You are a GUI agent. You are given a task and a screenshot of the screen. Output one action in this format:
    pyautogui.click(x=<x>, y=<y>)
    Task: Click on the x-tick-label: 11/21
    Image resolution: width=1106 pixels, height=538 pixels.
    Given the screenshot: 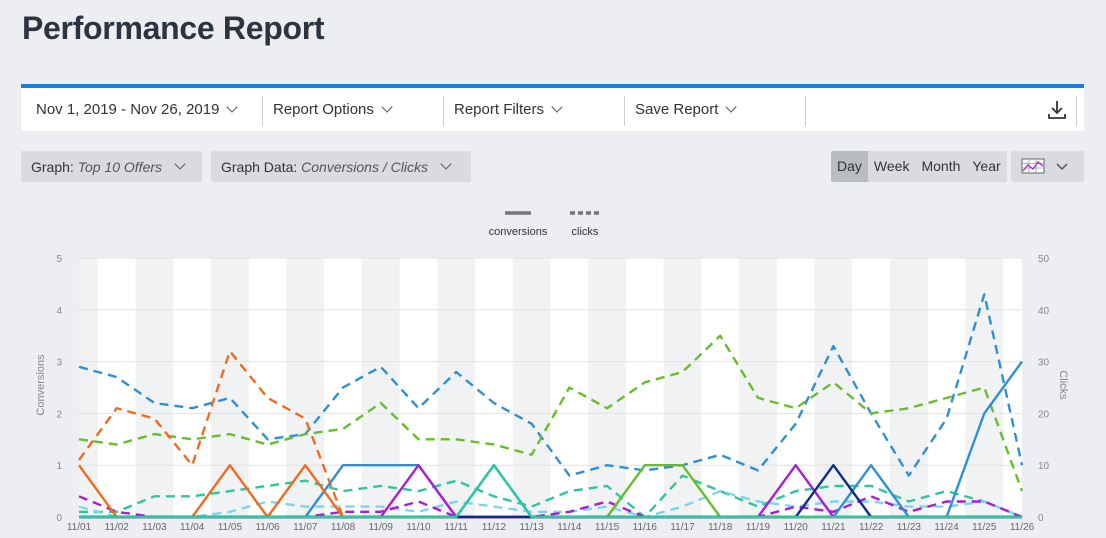 What is the action you would take?
    pyautogui.click(x=833, y=527)
    